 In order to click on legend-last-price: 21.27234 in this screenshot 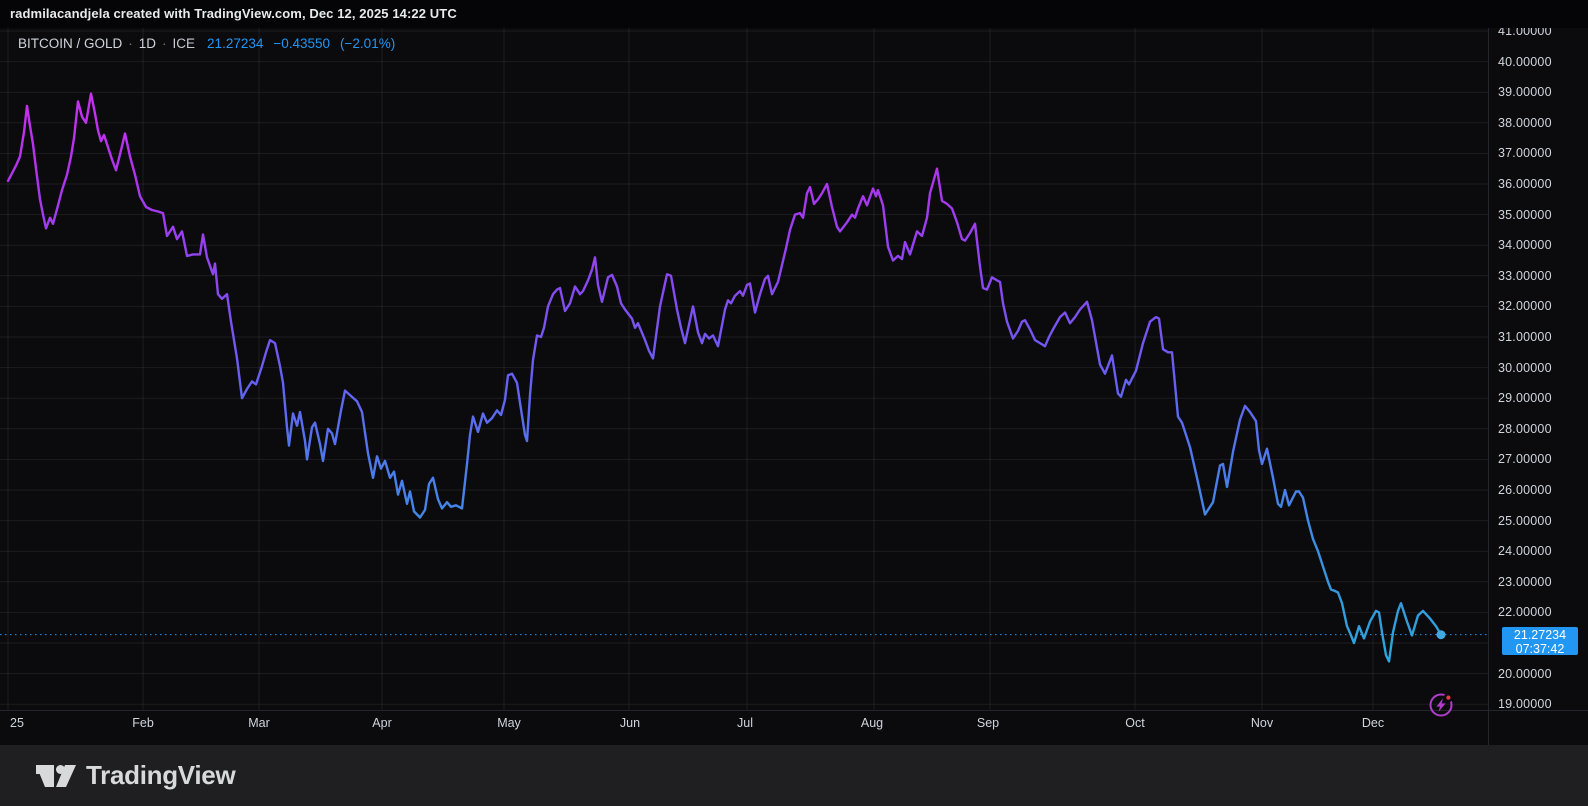, I will do `click(235, 43)`.